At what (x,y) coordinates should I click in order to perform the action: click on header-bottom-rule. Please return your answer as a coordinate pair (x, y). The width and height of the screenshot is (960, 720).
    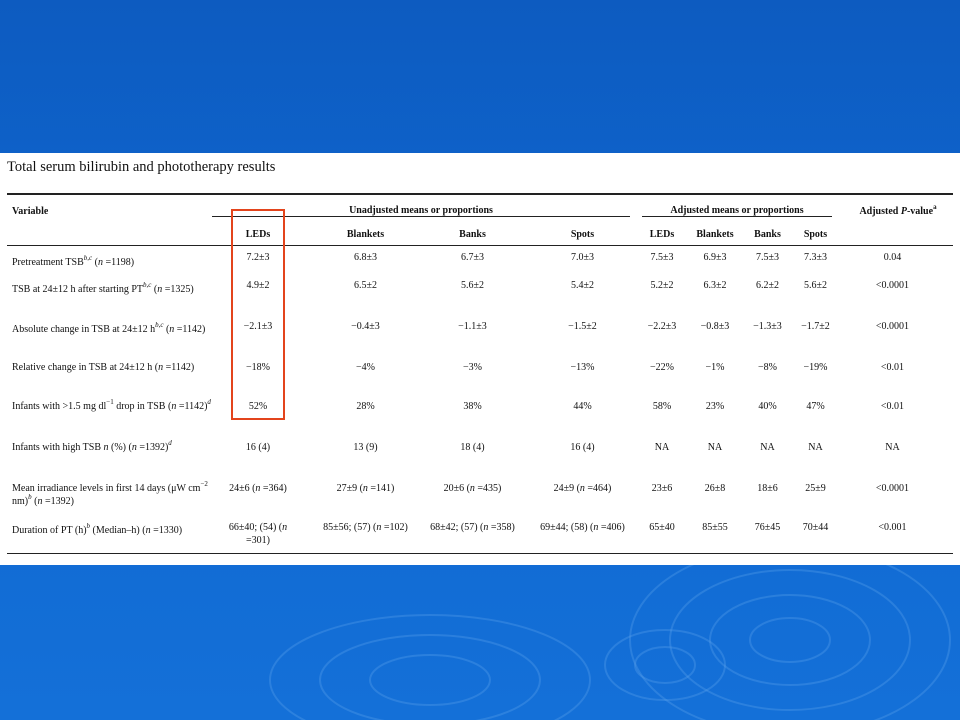
    Looking at the image, I should click on (480, 245).